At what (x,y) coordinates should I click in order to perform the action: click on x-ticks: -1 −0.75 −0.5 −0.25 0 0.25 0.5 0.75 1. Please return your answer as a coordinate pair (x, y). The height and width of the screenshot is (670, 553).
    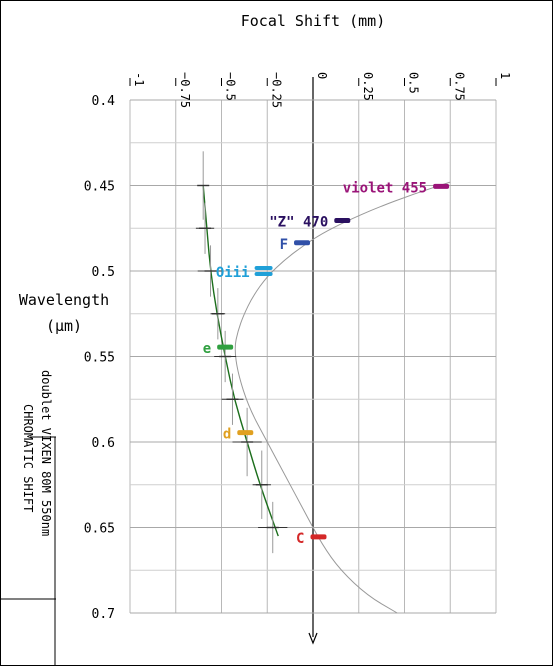
    Looking at the image, I should click on (320, 90).